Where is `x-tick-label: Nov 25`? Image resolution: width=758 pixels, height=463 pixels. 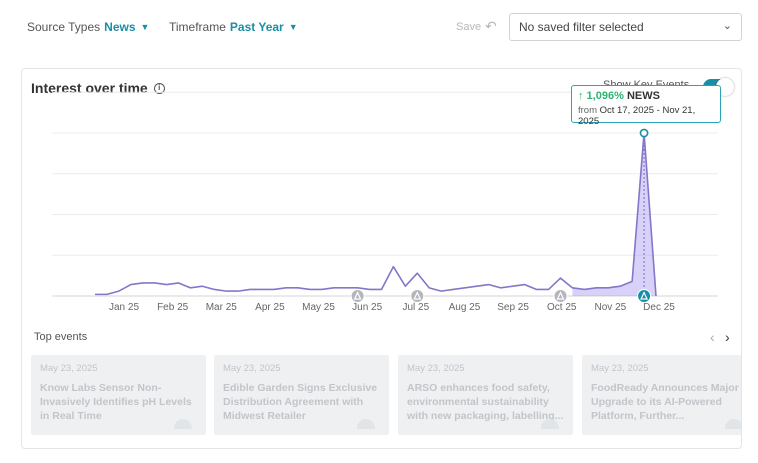 x-tick-label: Nov 25 is located at coordinates (611, 307).